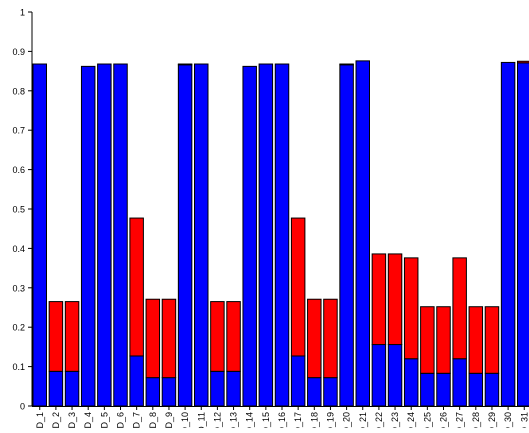  I want to click on y-tick-label: 0.3, so click(18, 288).